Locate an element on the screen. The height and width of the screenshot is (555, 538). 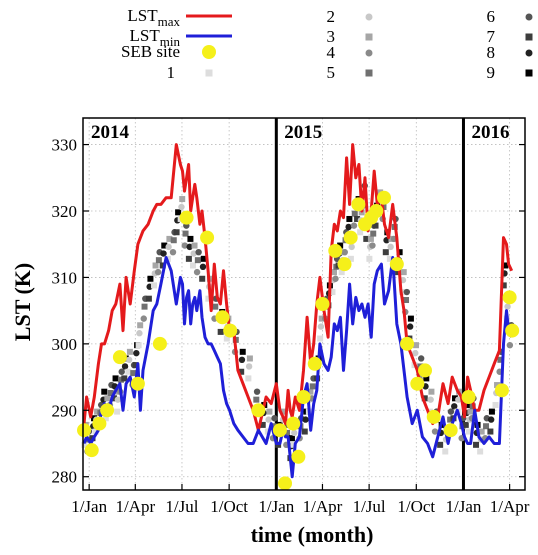
y-tick-label: 310 is located at coordinates (65, 277).